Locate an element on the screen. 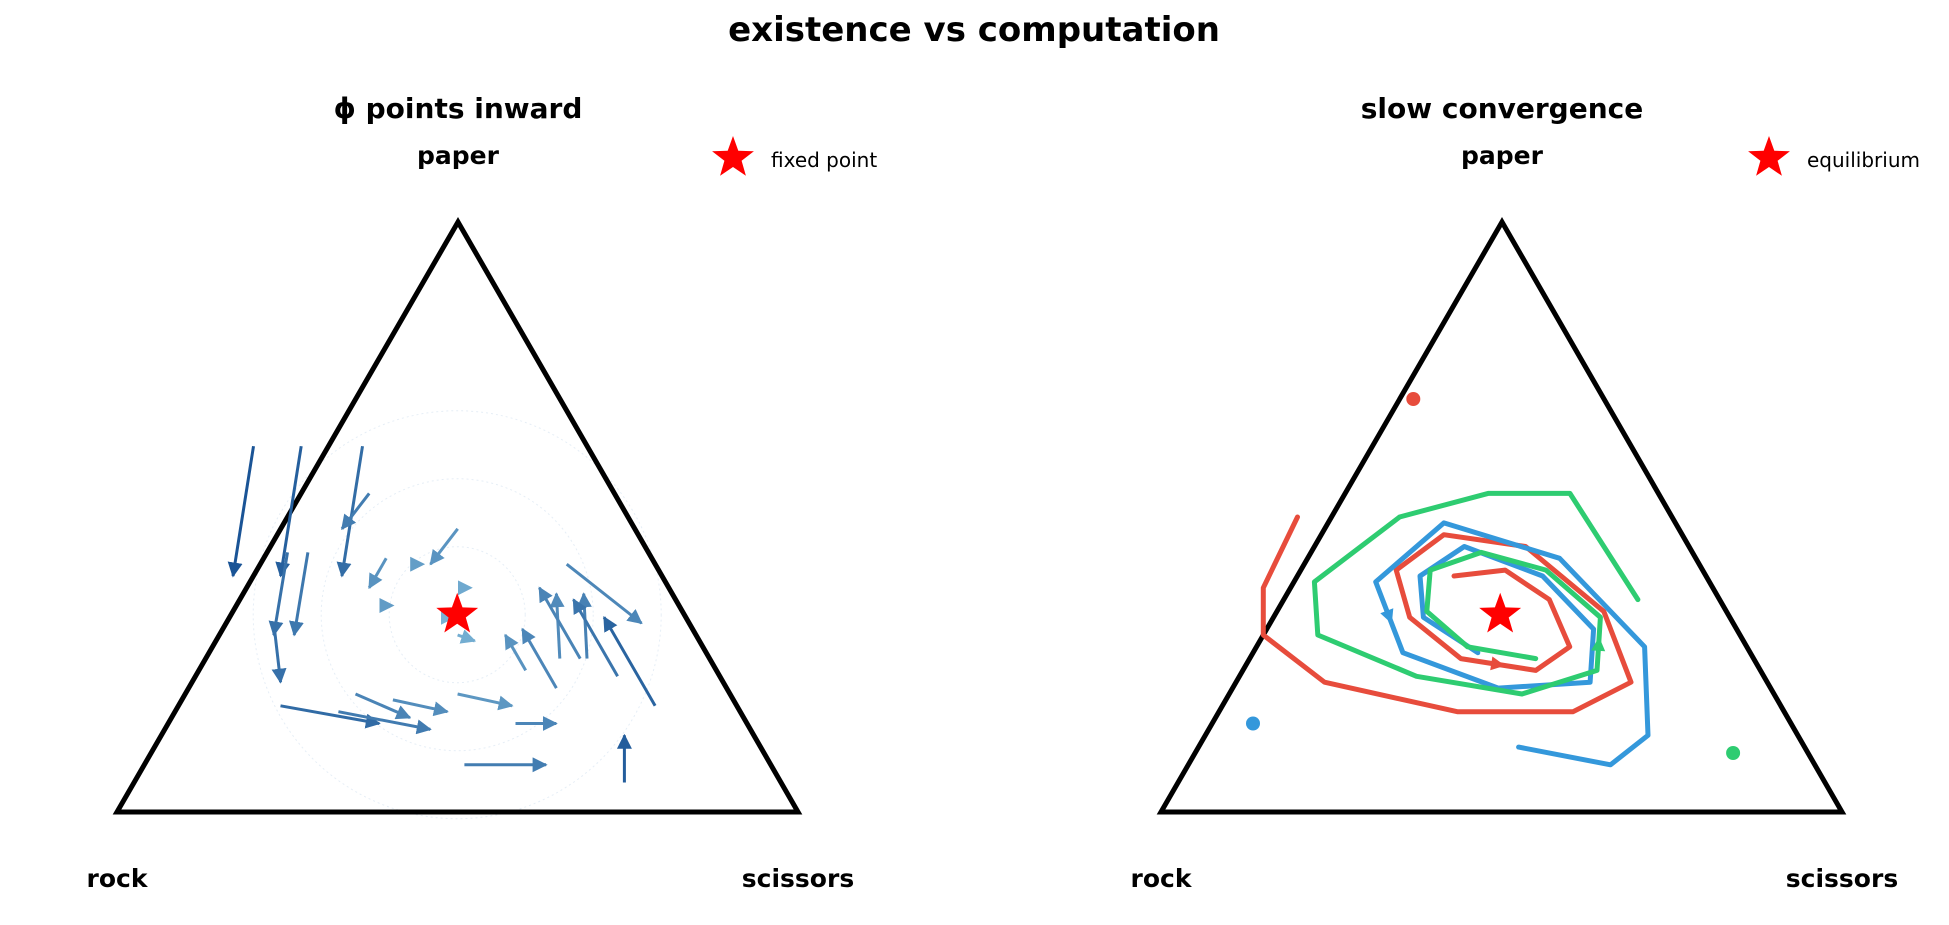  legend-label: equilibrium is located at coordinates (1863, 160).